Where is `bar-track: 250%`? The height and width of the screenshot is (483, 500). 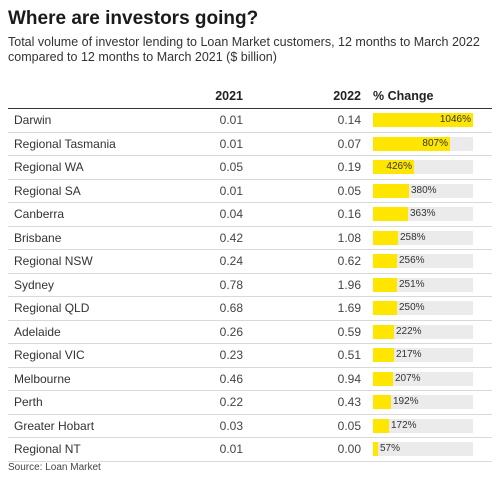
bar-track: 250% is located at coordinates (423, 308).